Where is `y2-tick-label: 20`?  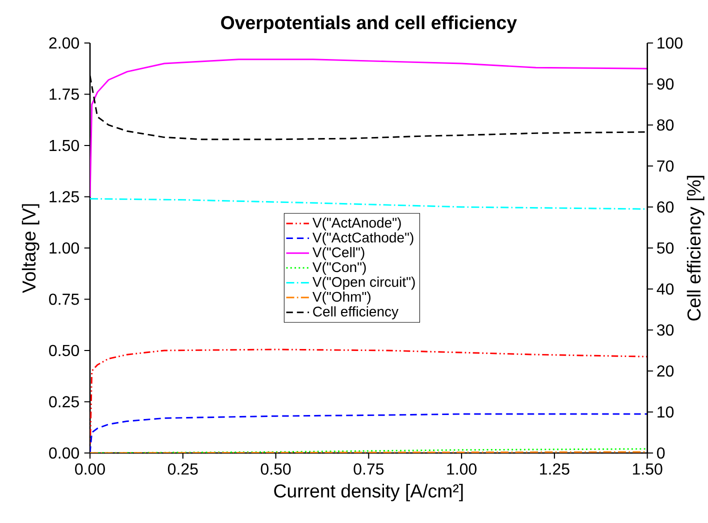
y2-tick-label: 20 is located at coordinates (665, 371).